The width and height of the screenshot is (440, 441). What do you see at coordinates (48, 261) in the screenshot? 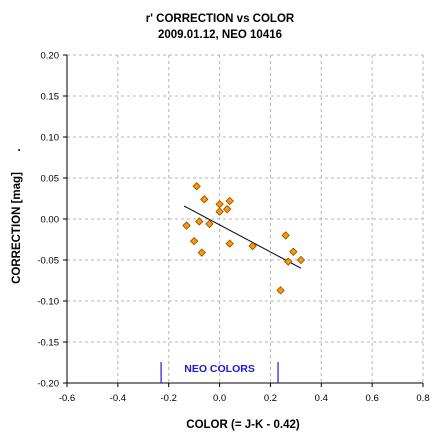
I see `y-tick-label: -0.05` at bounding box center [48, 261].